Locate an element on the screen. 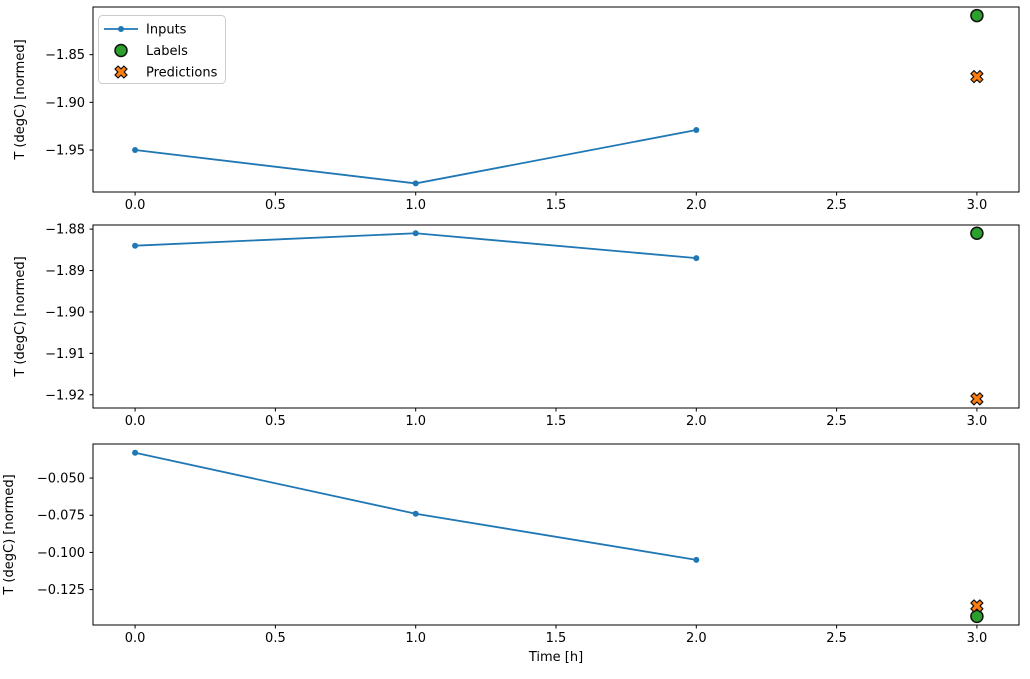  y-tick-label: −0.075 is located at coordinates (61, 516).